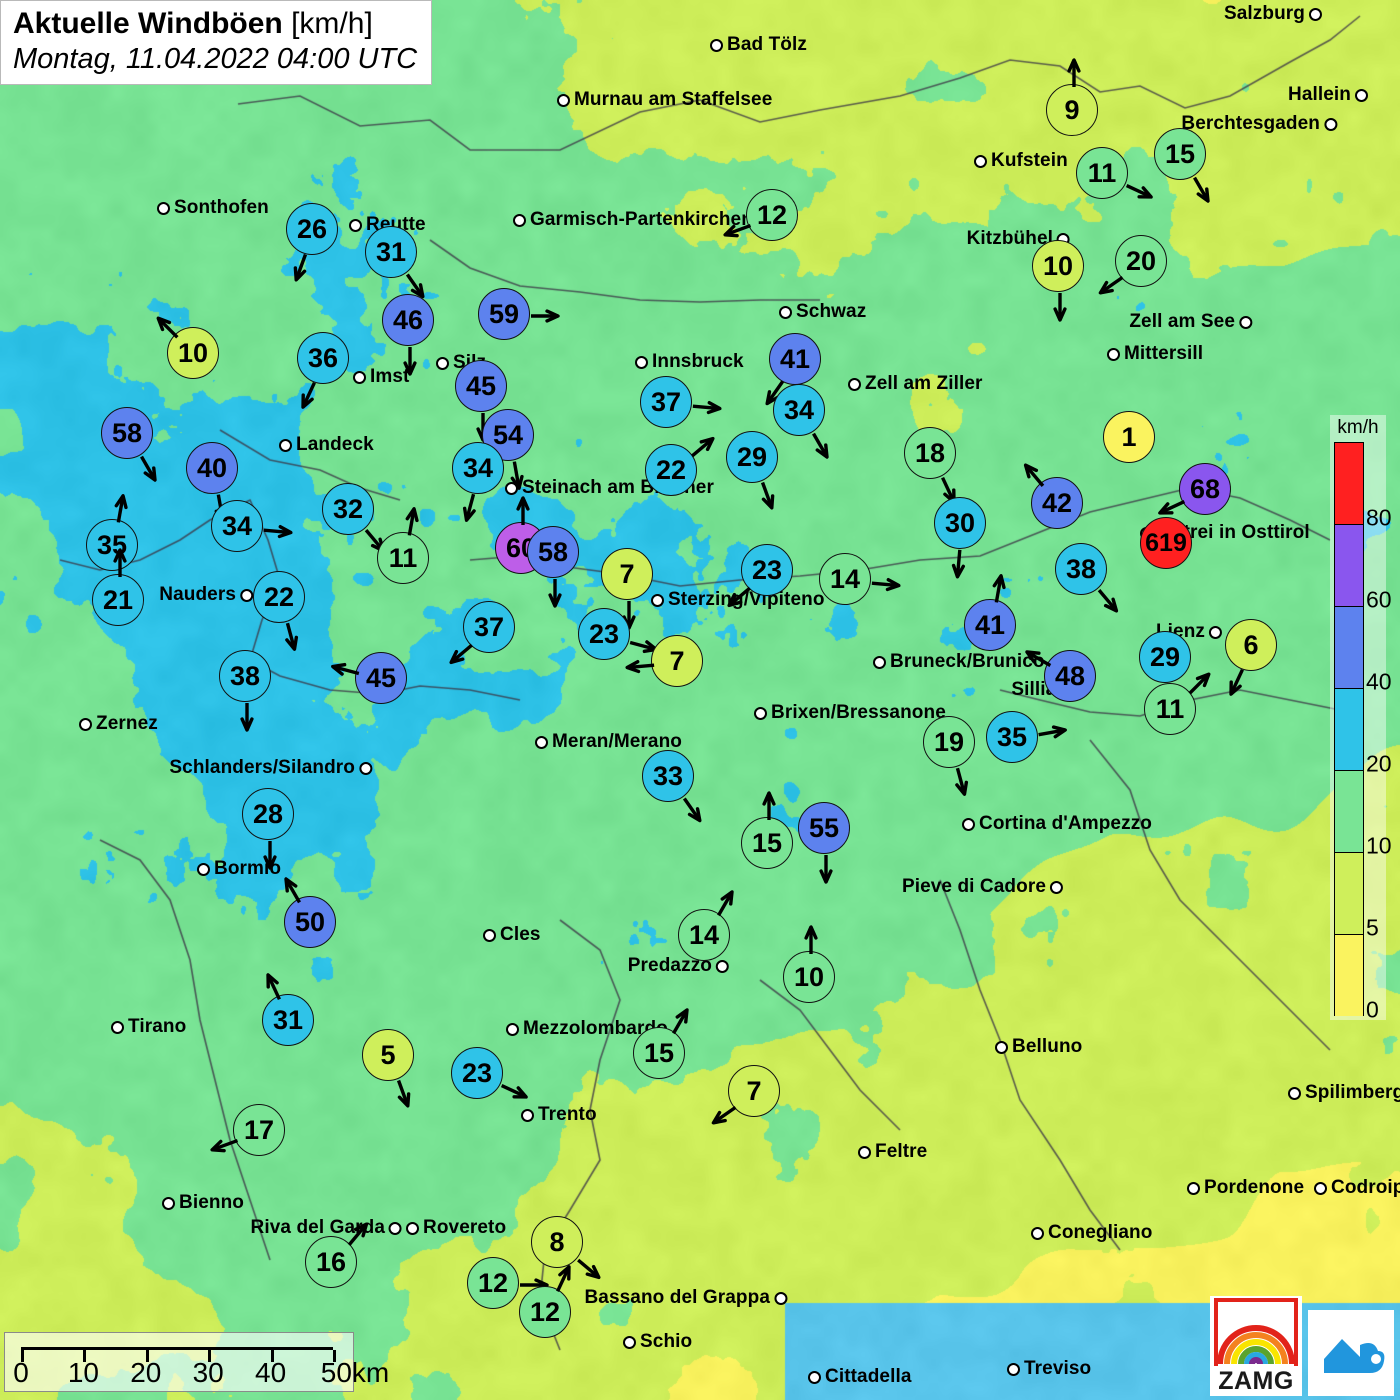 This screenshot has width=1400, height=1400. What do you see at coordinates (824, 828) in the screenshot?
I see `wind-value-bubble: 55` at bounding box center [824, 828].